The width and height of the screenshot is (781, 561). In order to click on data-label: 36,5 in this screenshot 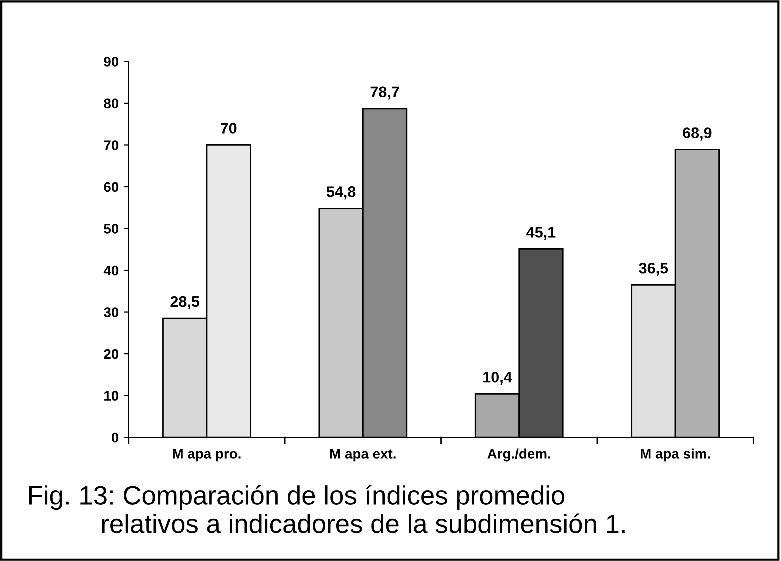, I will do `click(653, 269)`.